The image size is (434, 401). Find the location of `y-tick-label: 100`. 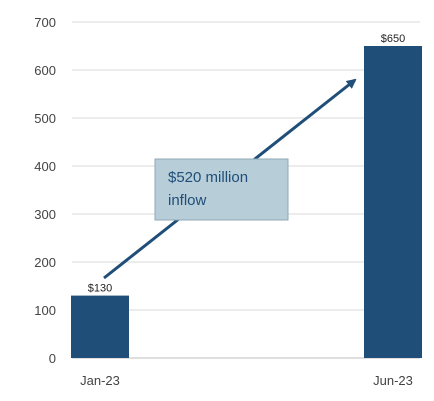

y-tick-label: 100 is located at coordinates (45, 310).